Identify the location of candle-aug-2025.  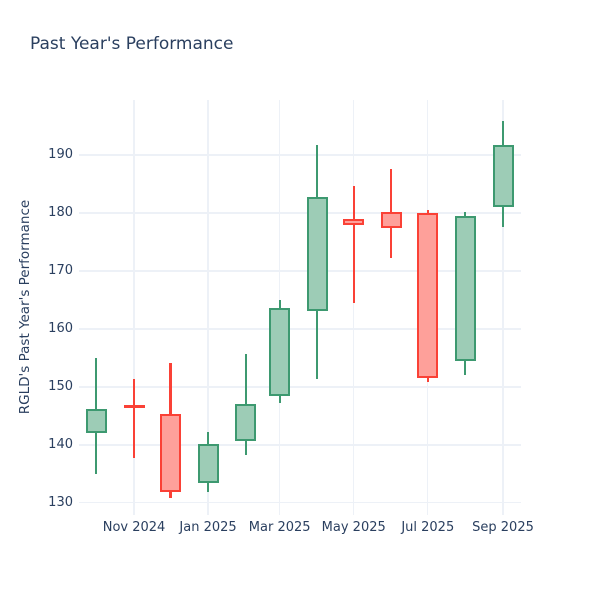
(465, 293).